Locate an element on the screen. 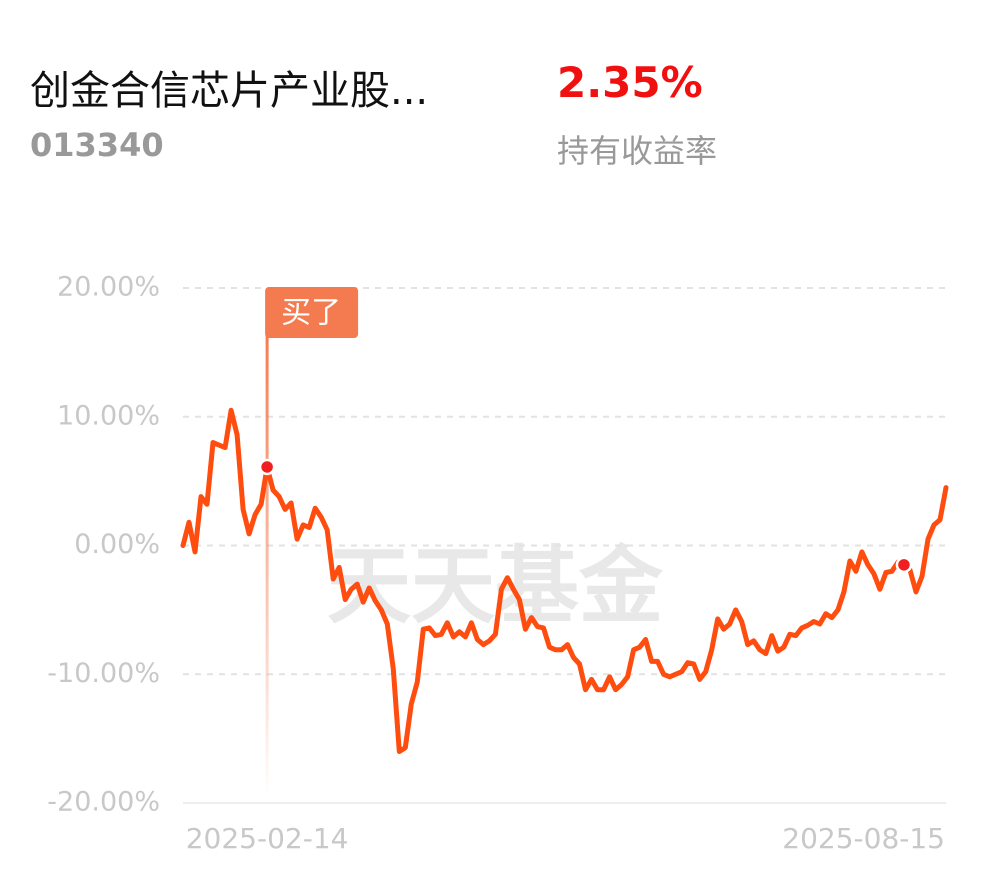  buy-line is located at coordinates (267, 564).